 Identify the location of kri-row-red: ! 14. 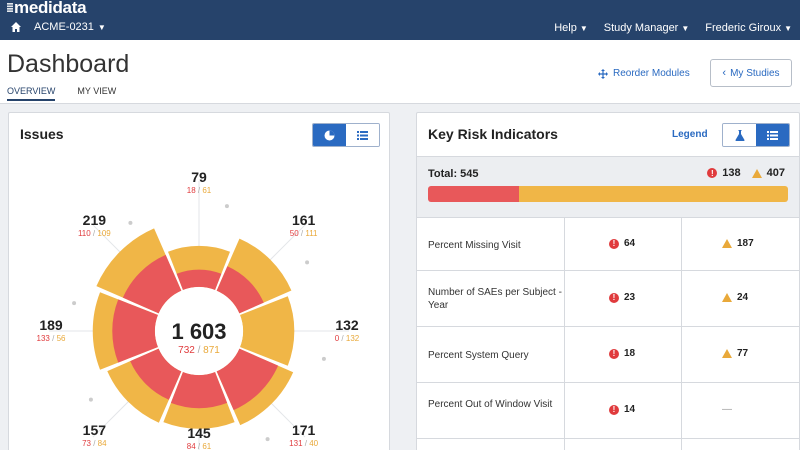
(622, 409).